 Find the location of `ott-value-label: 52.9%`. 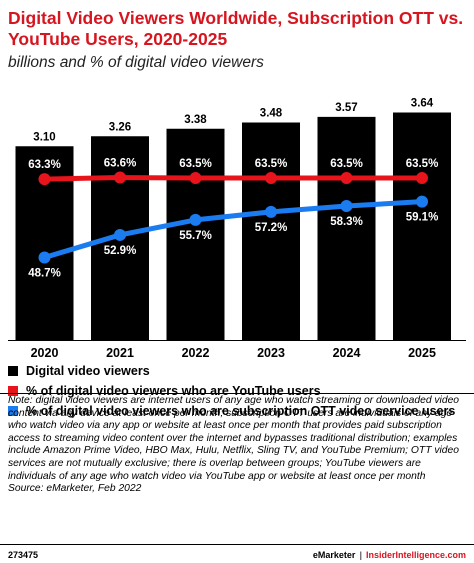

ott-value-label: 52.9% is located at coordinates (120, 251).